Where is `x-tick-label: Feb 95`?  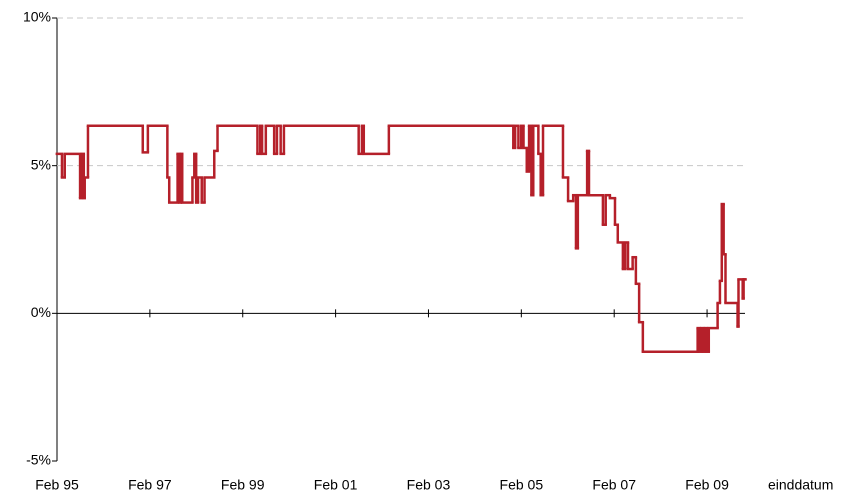 x-tick-label: Feb 95 is located at coordinates (57, 485).